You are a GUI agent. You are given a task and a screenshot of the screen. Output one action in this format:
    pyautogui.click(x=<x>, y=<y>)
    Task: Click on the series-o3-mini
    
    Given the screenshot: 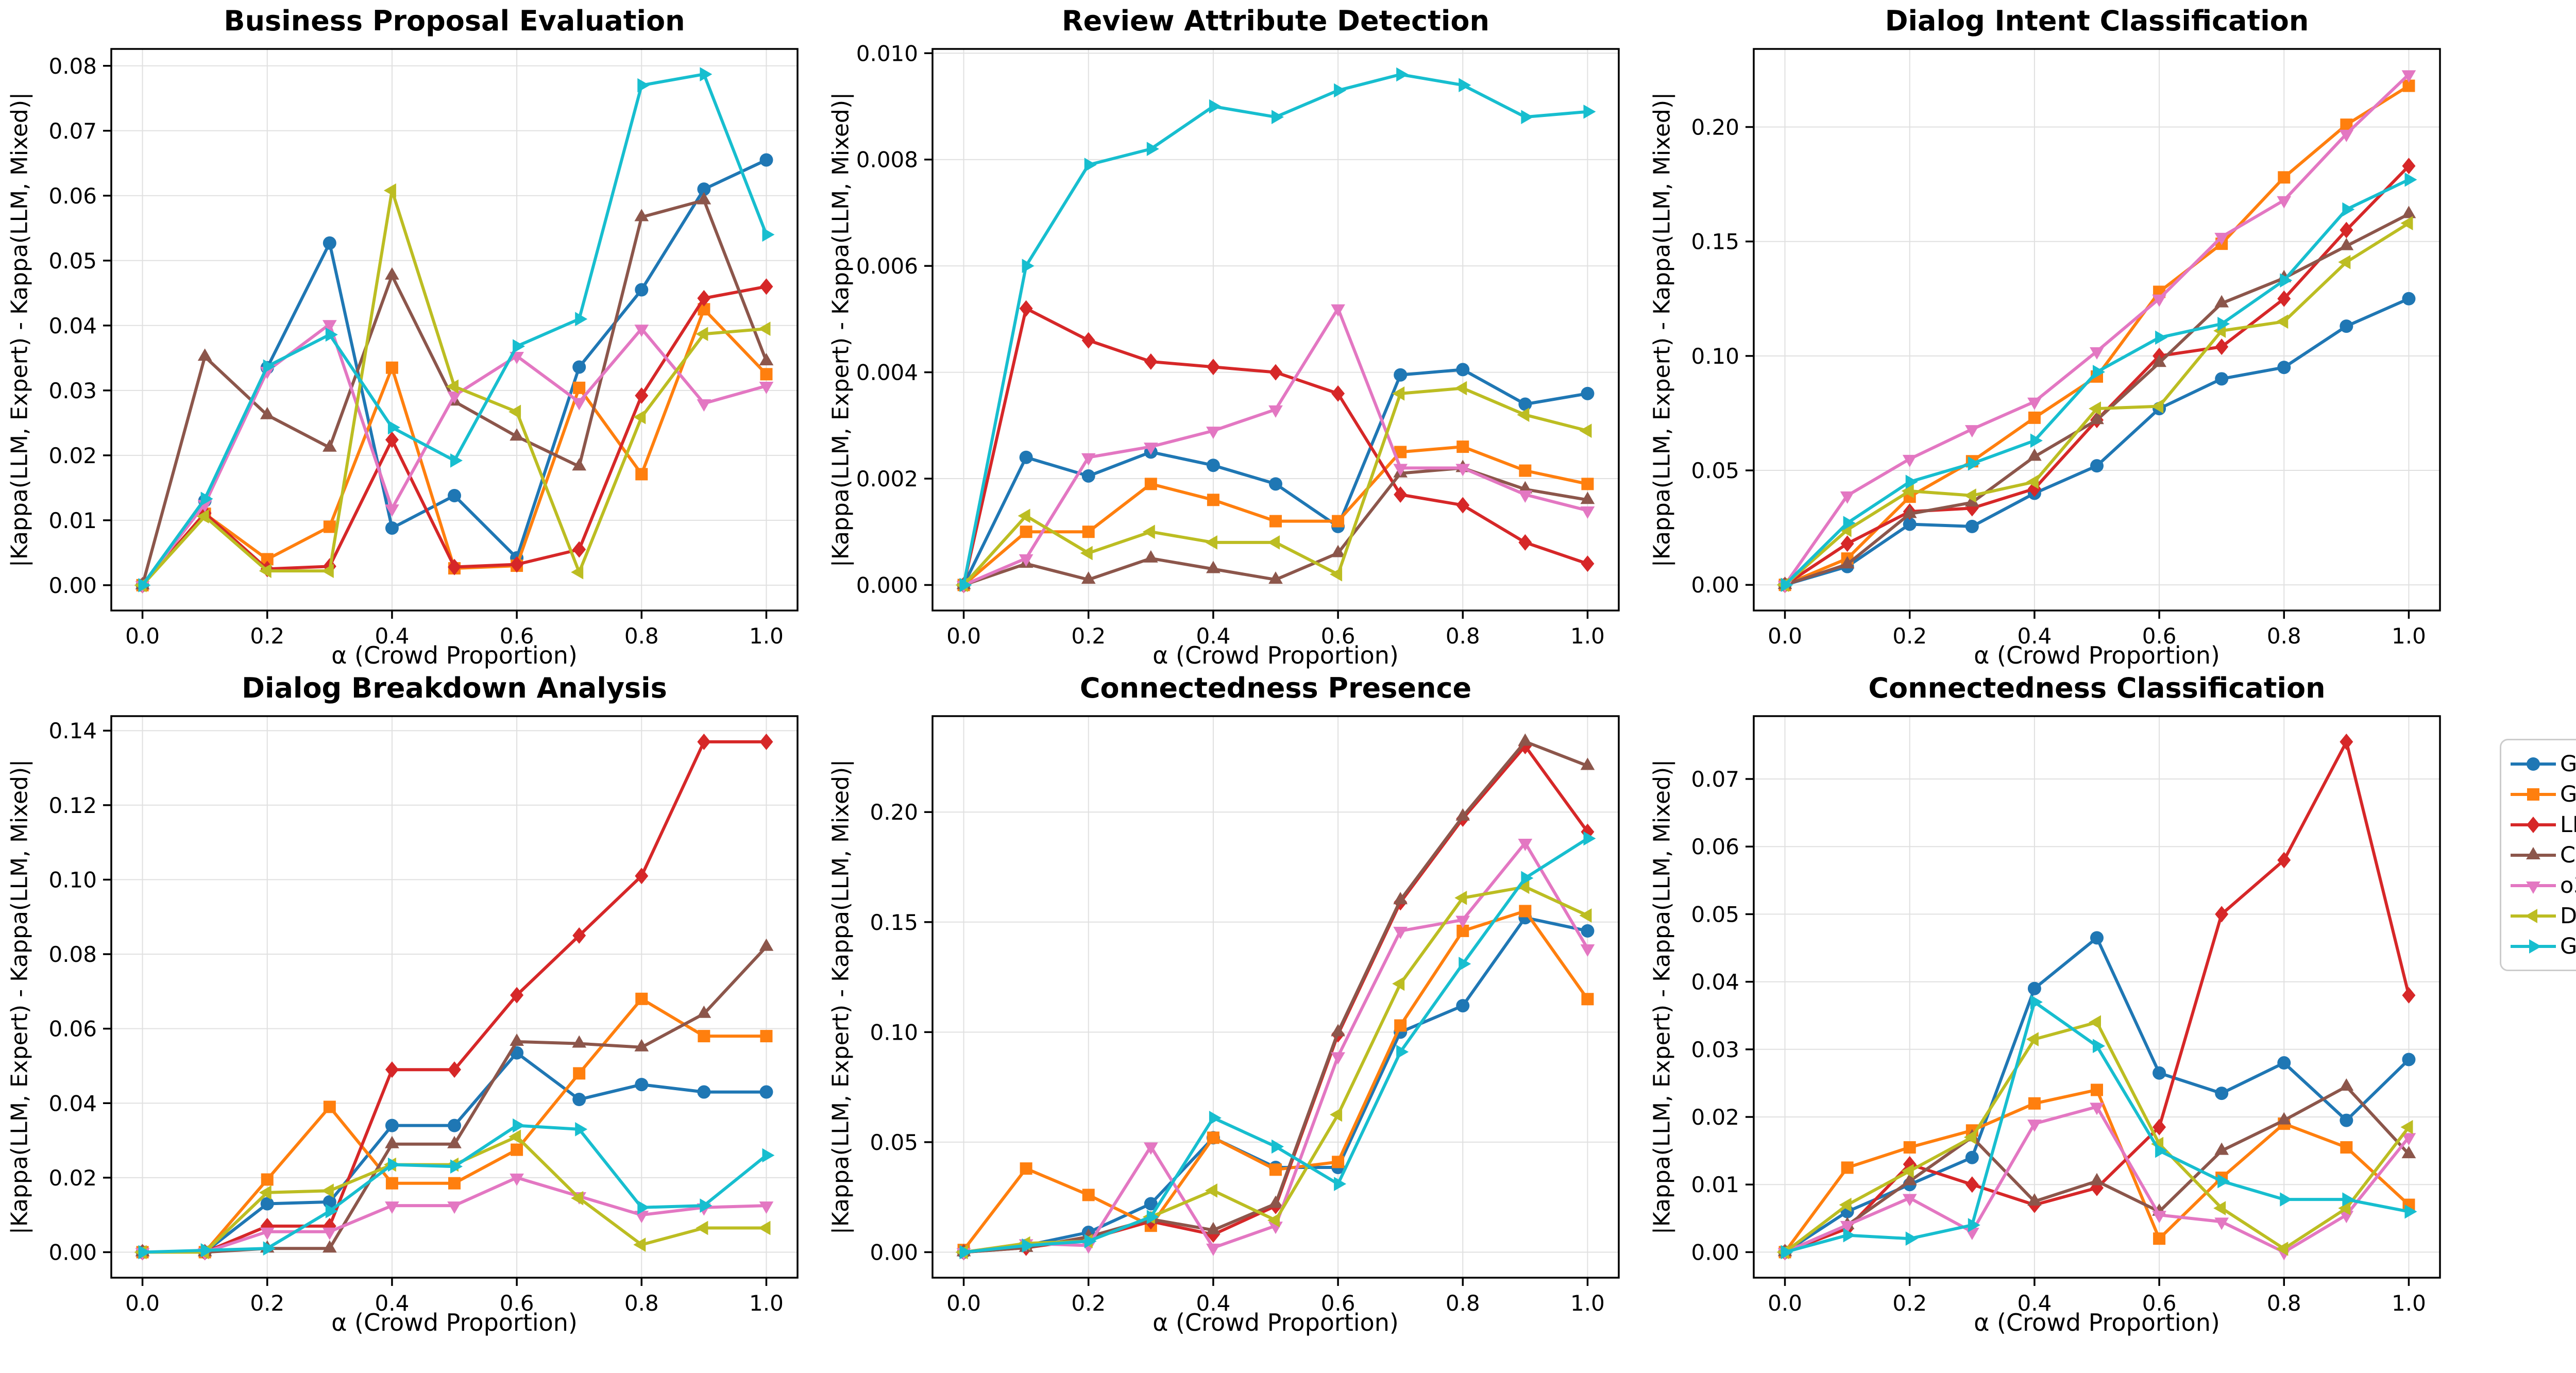 What is the action you would take?
    pyautogui.click(x=454, y=1217)
    